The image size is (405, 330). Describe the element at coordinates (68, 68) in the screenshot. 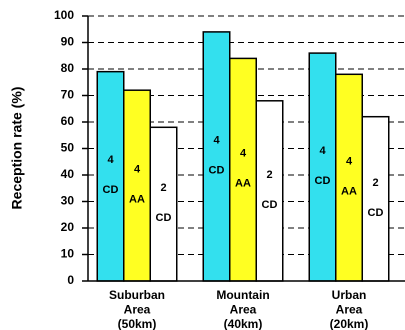

I see `y-tick-label: 80` at that location.